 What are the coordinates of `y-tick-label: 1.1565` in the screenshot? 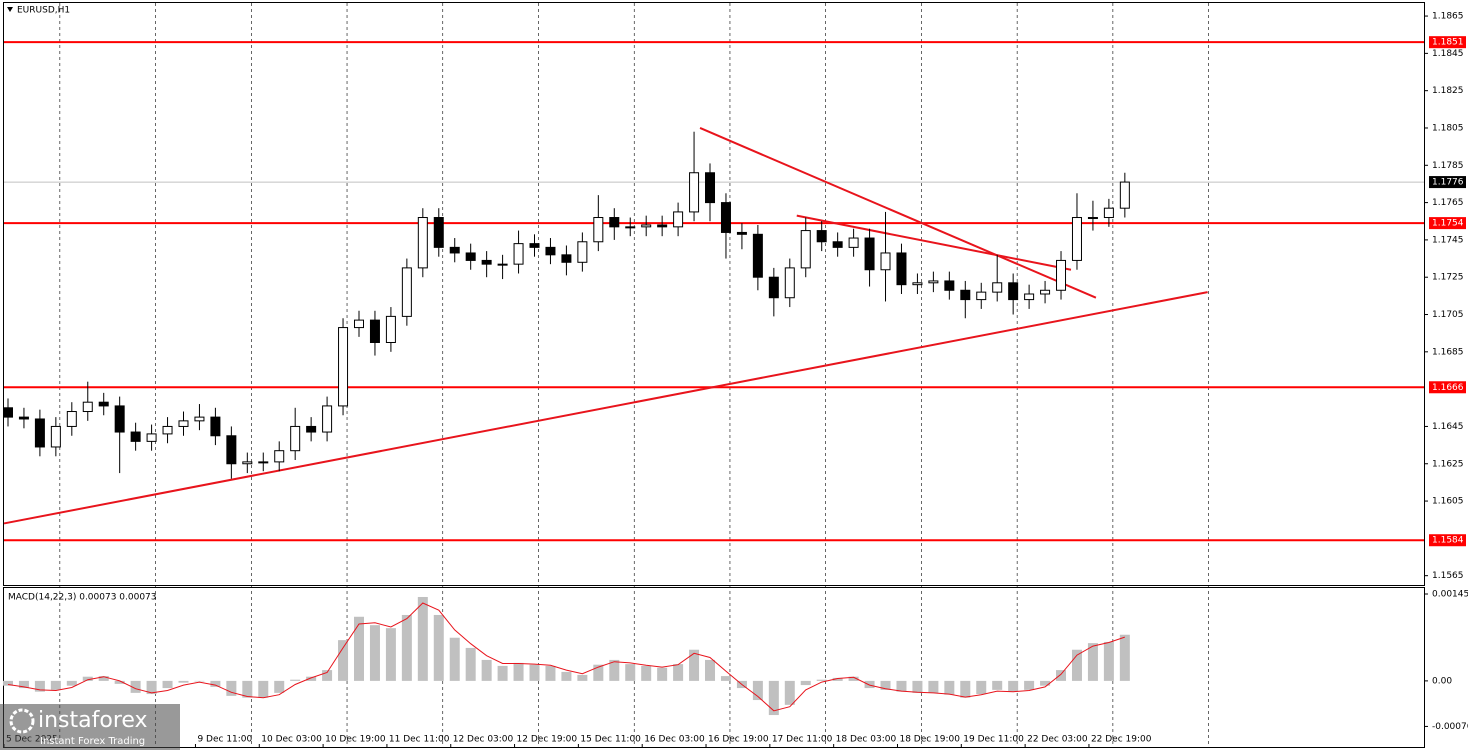 It's located at (1448, 576).